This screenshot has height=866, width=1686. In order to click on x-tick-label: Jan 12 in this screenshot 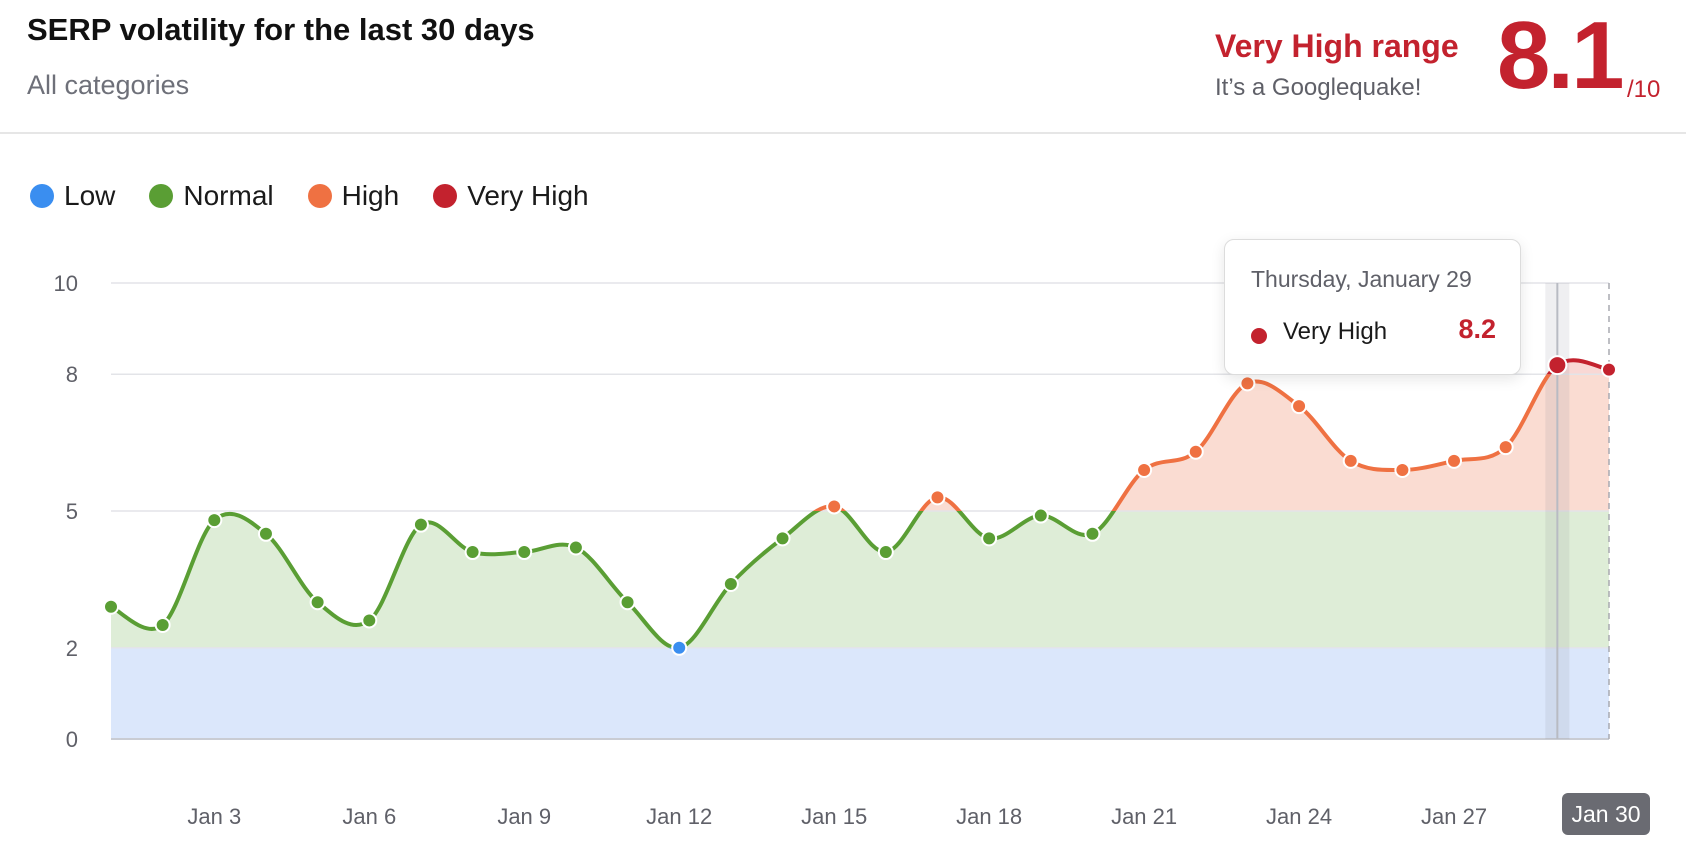, I will do `click(679, 816)`.